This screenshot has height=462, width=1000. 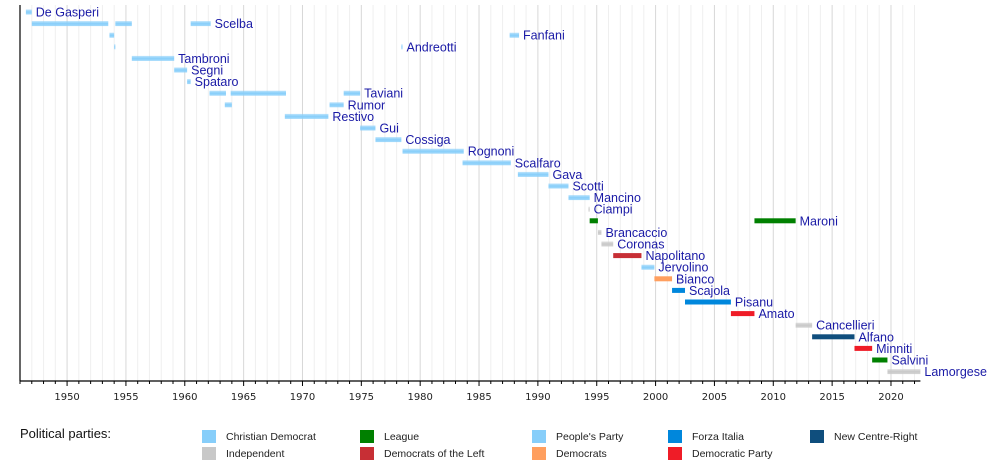 What do you see at coordinates (207, 71) in the screenshot?
I see `minister-label: Segni` at bounding box center [207, 71].